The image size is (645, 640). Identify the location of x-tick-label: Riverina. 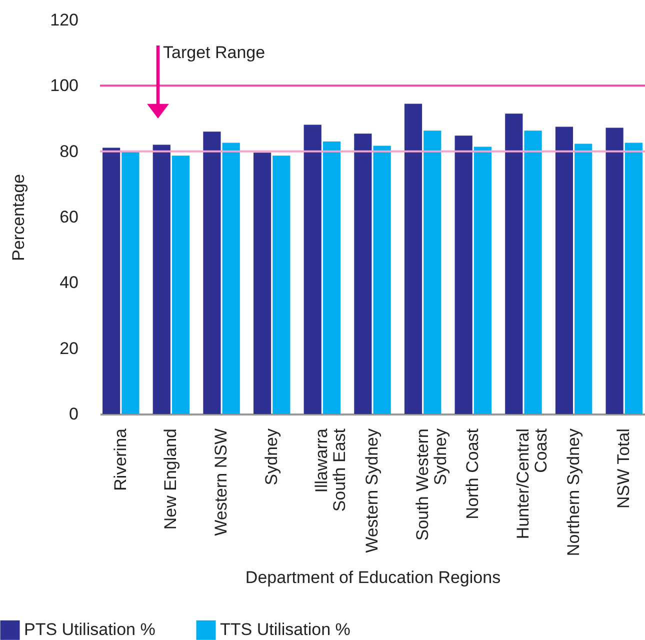
(120, 459).